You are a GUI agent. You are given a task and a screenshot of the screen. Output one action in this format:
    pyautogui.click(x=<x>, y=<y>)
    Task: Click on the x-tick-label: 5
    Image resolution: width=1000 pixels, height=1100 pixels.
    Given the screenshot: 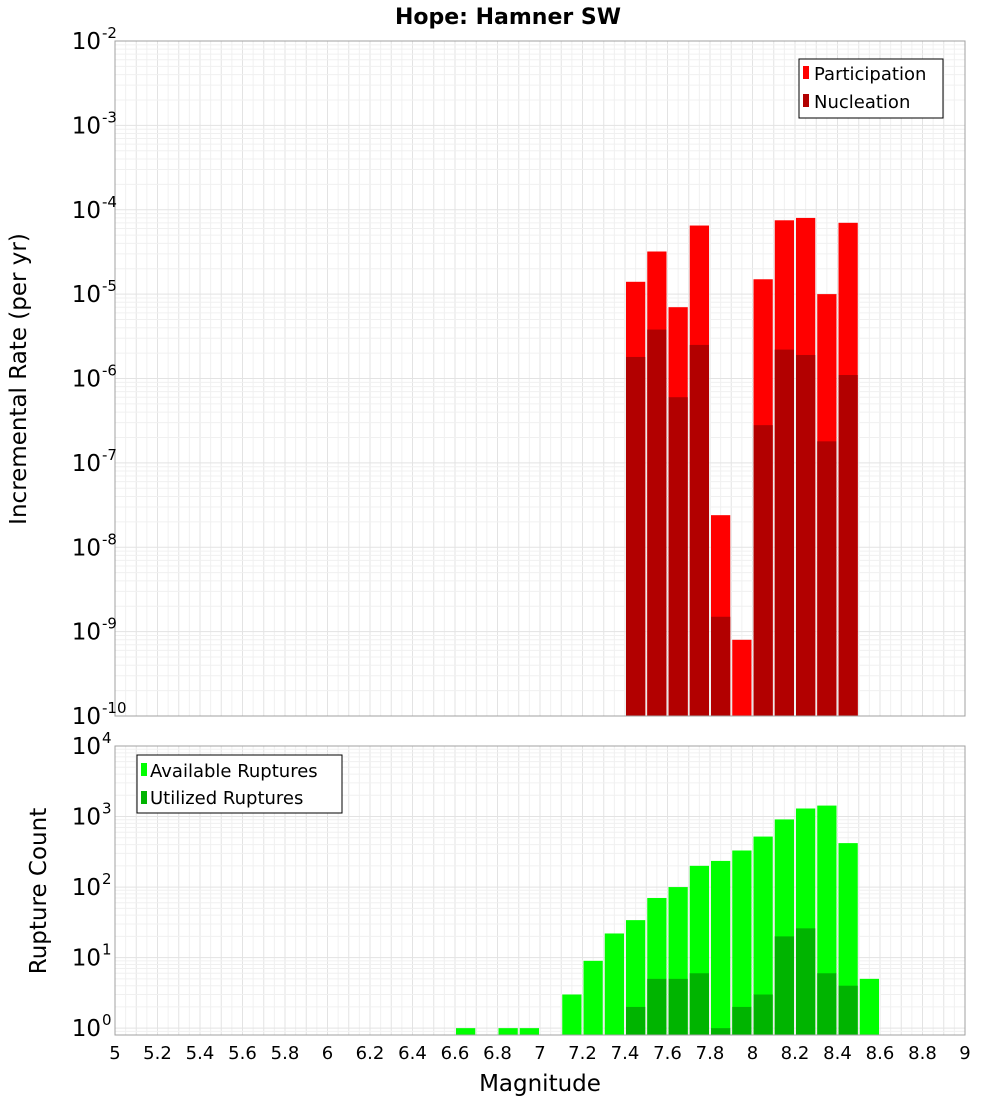 What is the action you would take?
    pyautogui.click(x=114, y=1053)
    